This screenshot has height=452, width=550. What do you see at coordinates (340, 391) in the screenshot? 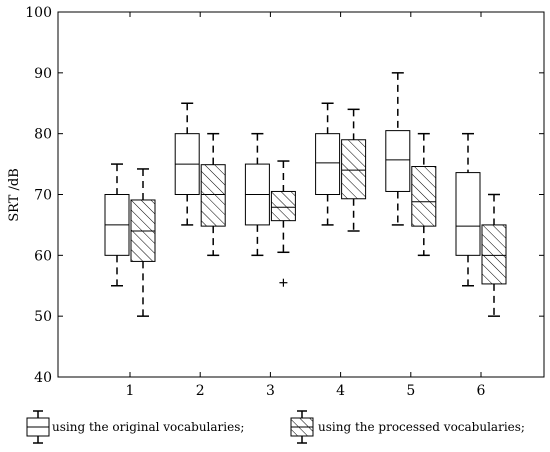
I see `x-tick-label: 4` at bounding box center [340, 391].